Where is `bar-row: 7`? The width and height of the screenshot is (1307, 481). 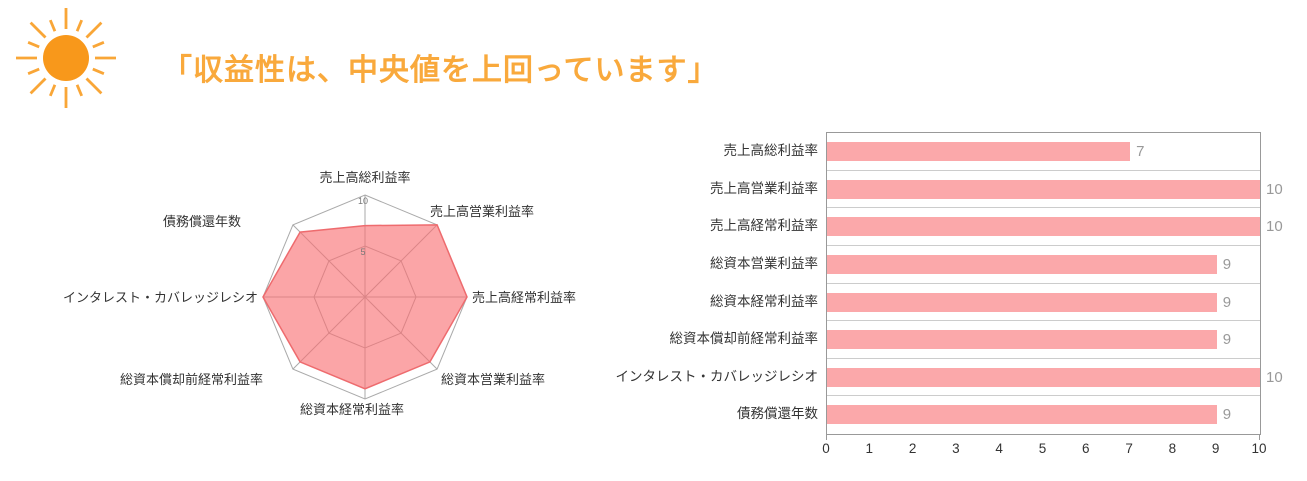
bar-row: 7 is located at coordinates (1043, 152).